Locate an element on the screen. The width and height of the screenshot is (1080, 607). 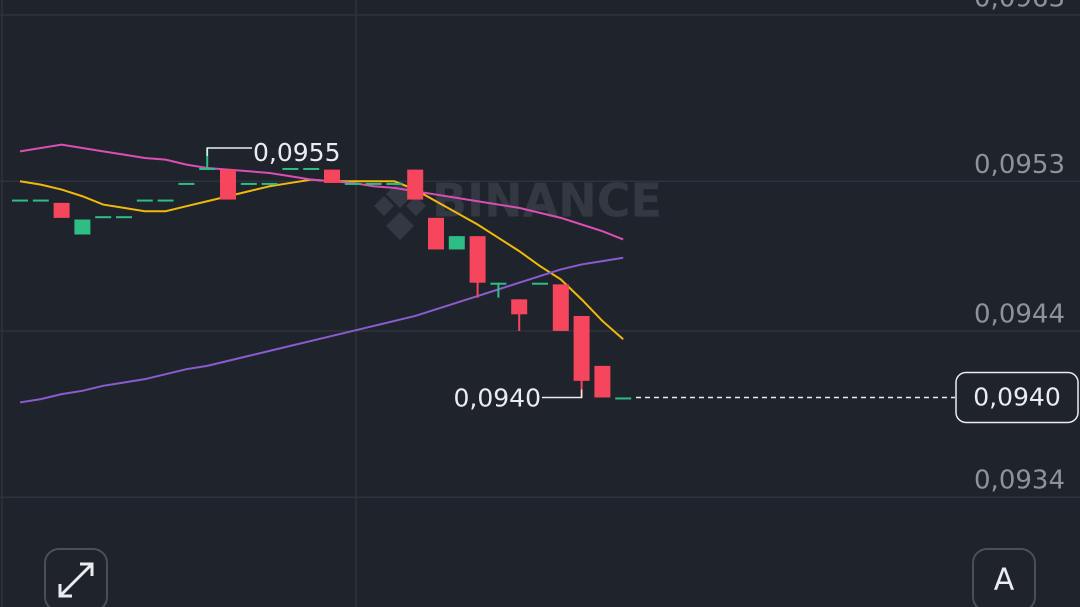
expand-icon is located at coordinates (76, 580).